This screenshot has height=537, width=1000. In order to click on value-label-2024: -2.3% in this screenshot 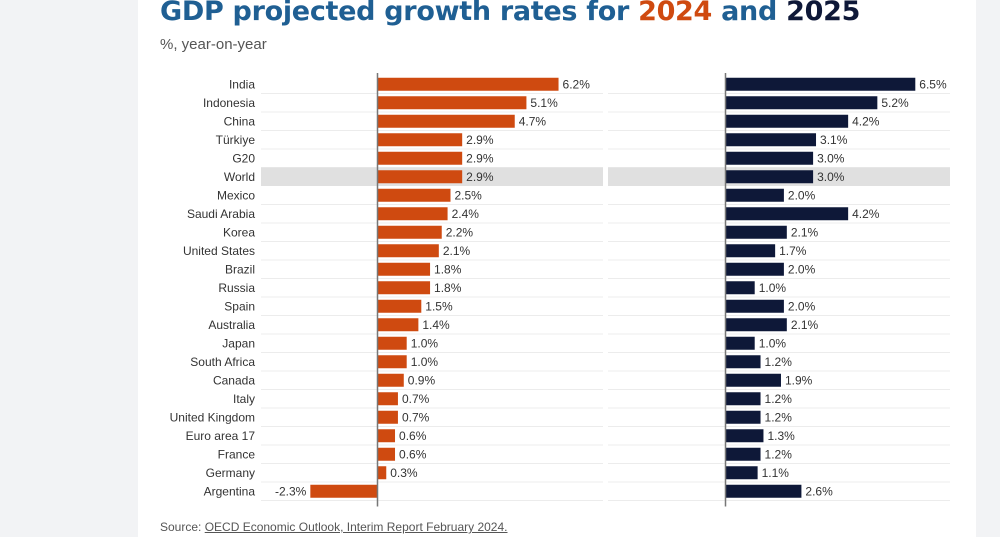, I will do `click(291, 491)`.